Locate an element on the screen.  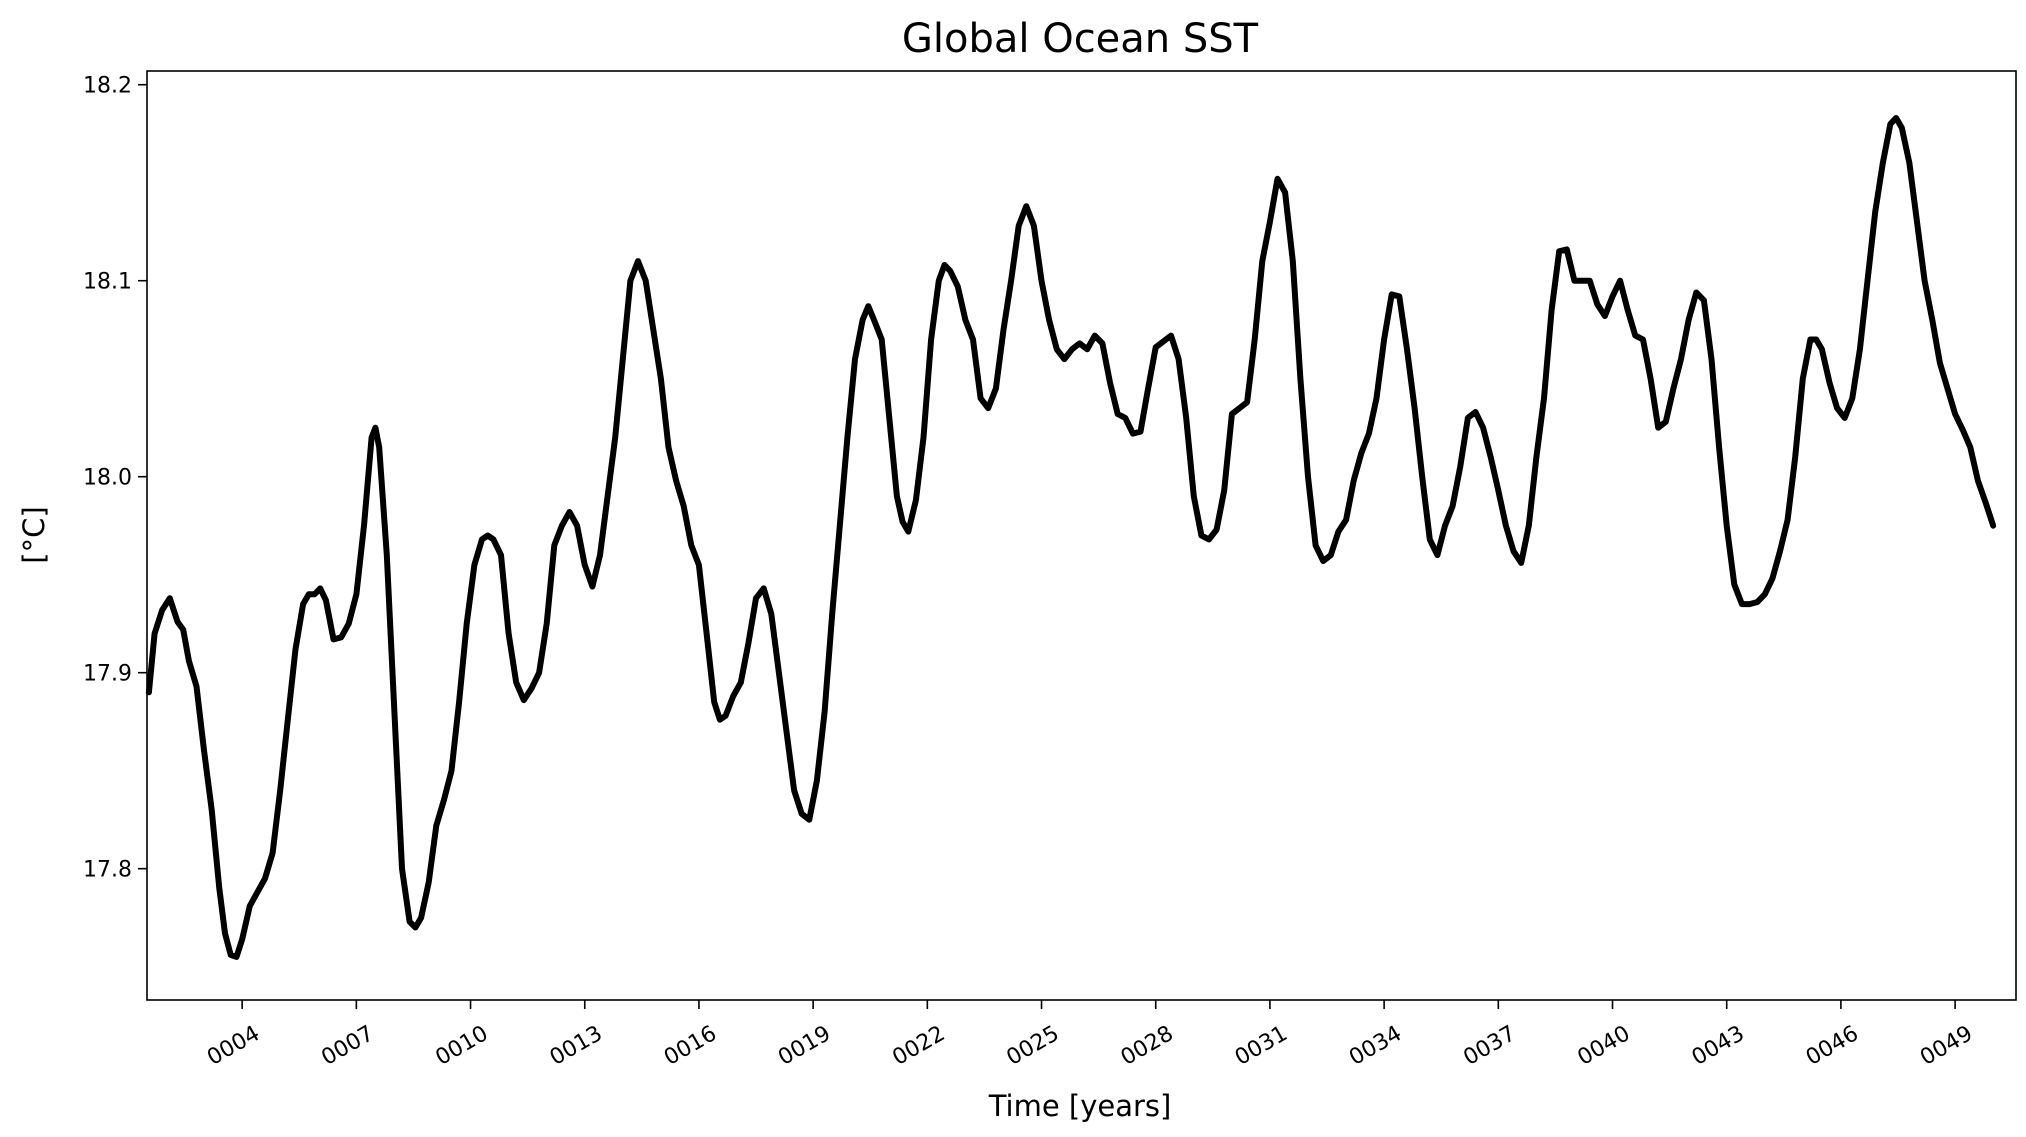
y-tick-label: 18.2 is located at coordinates (107, 86).